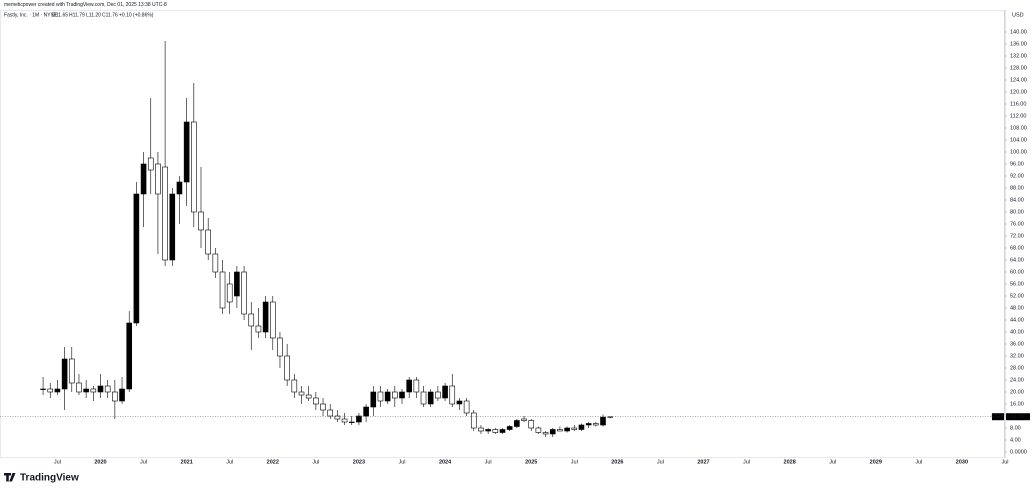  What do you see at coordinates (1017, 212) in the screenshot?
I see `y-tick-label: 80.00` at bounding box center [1017, 212].